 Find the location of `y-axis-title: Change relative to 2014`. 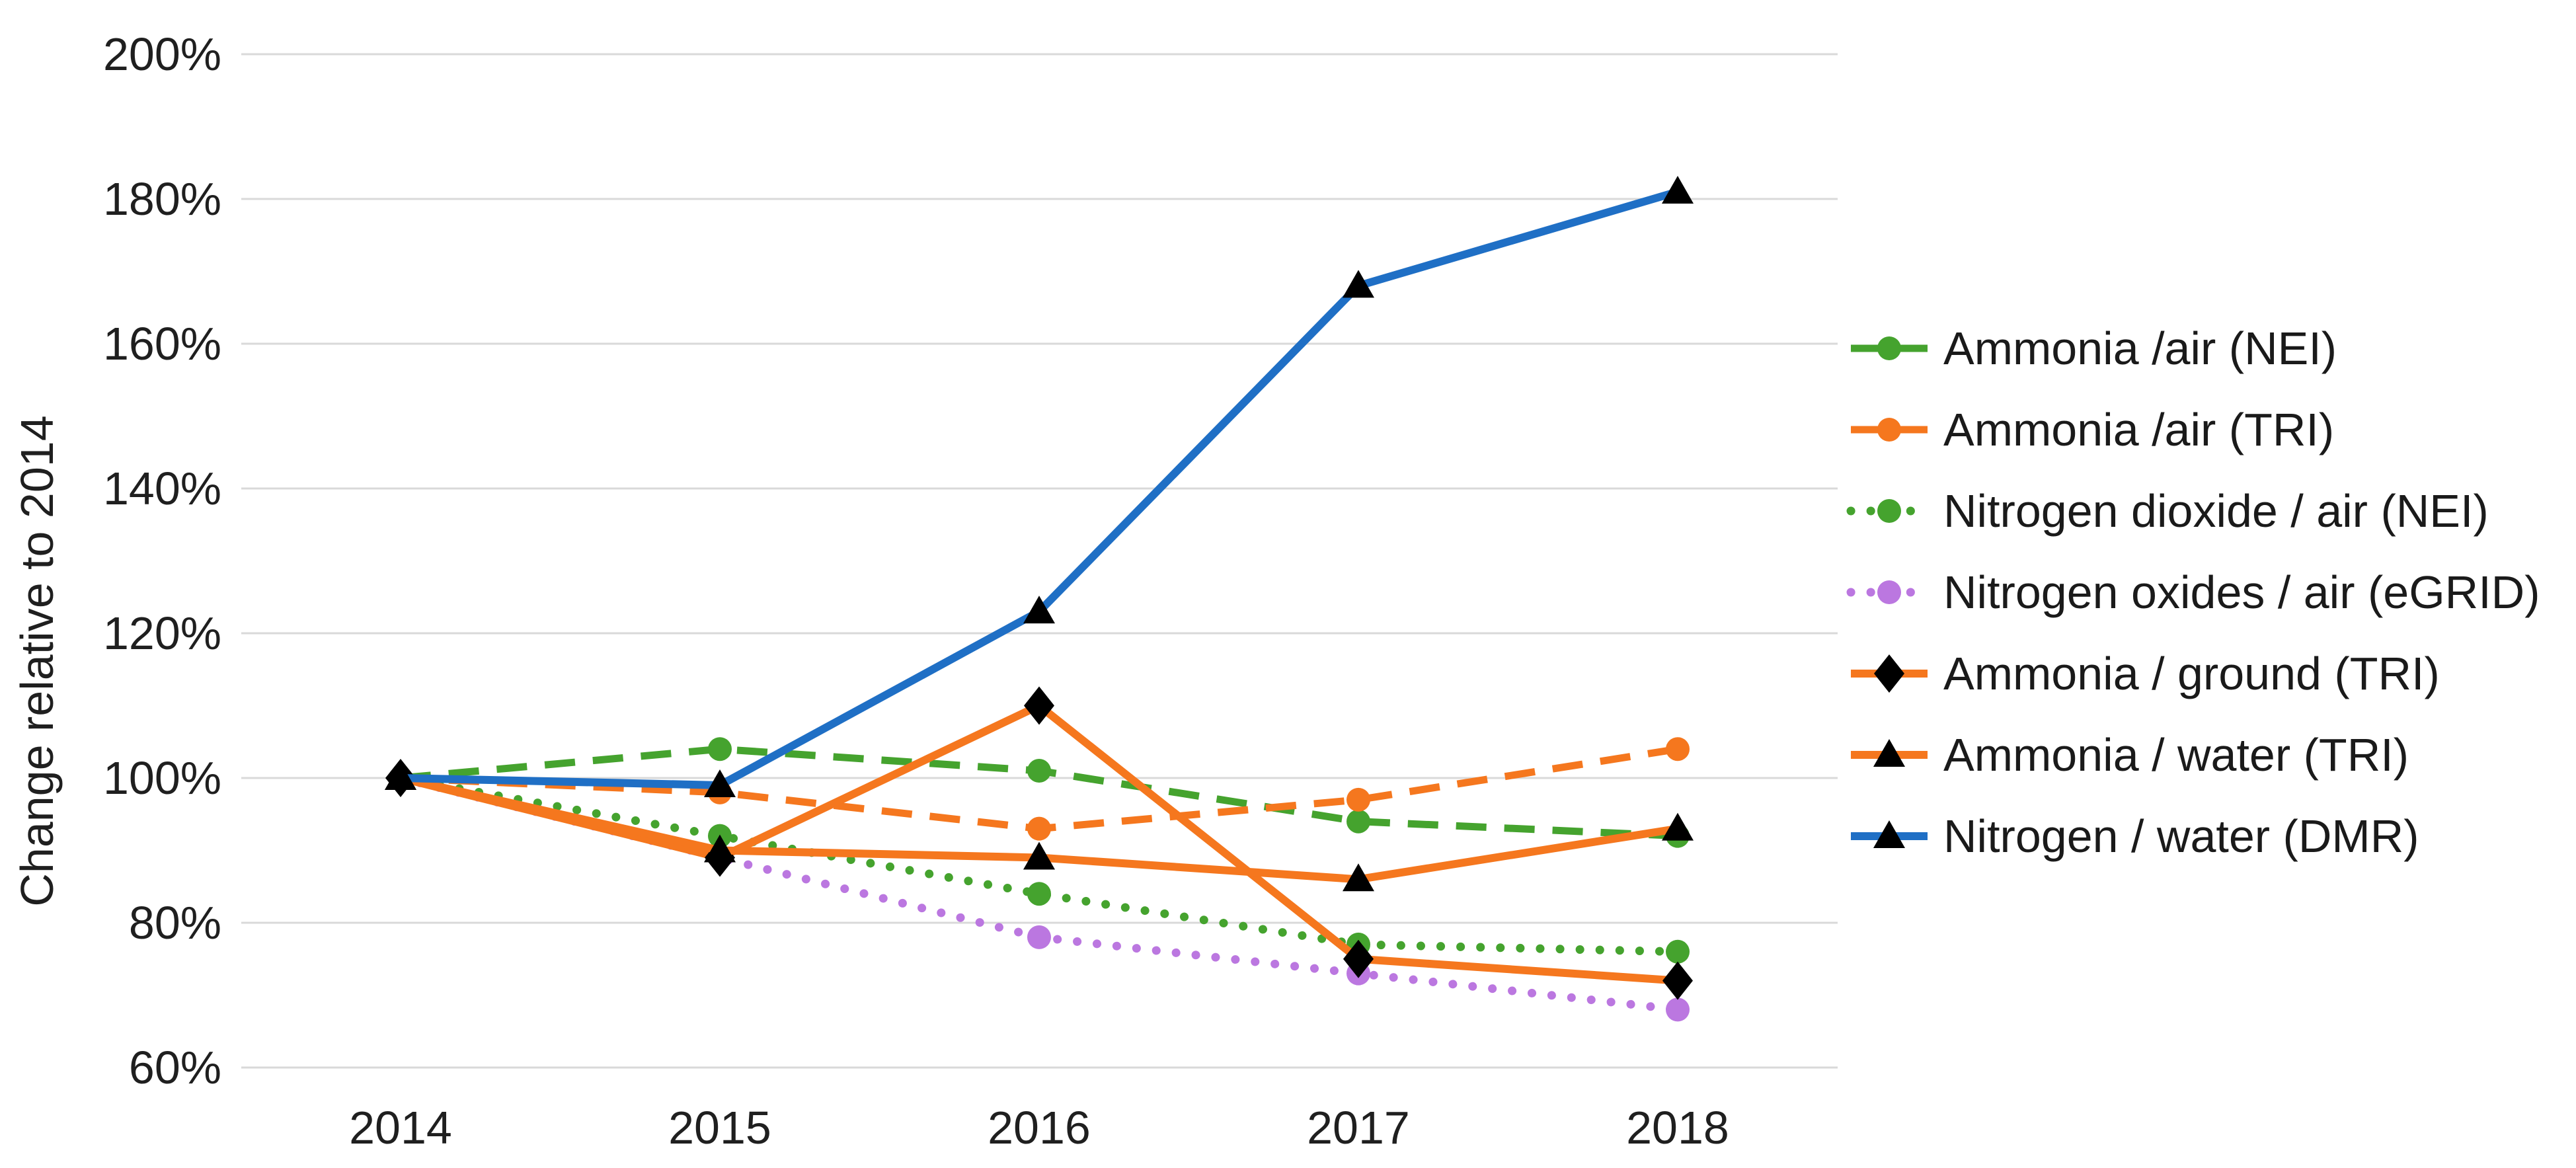

y-axis-title: Change relative to 2014 is located at coordinates (37, 660).